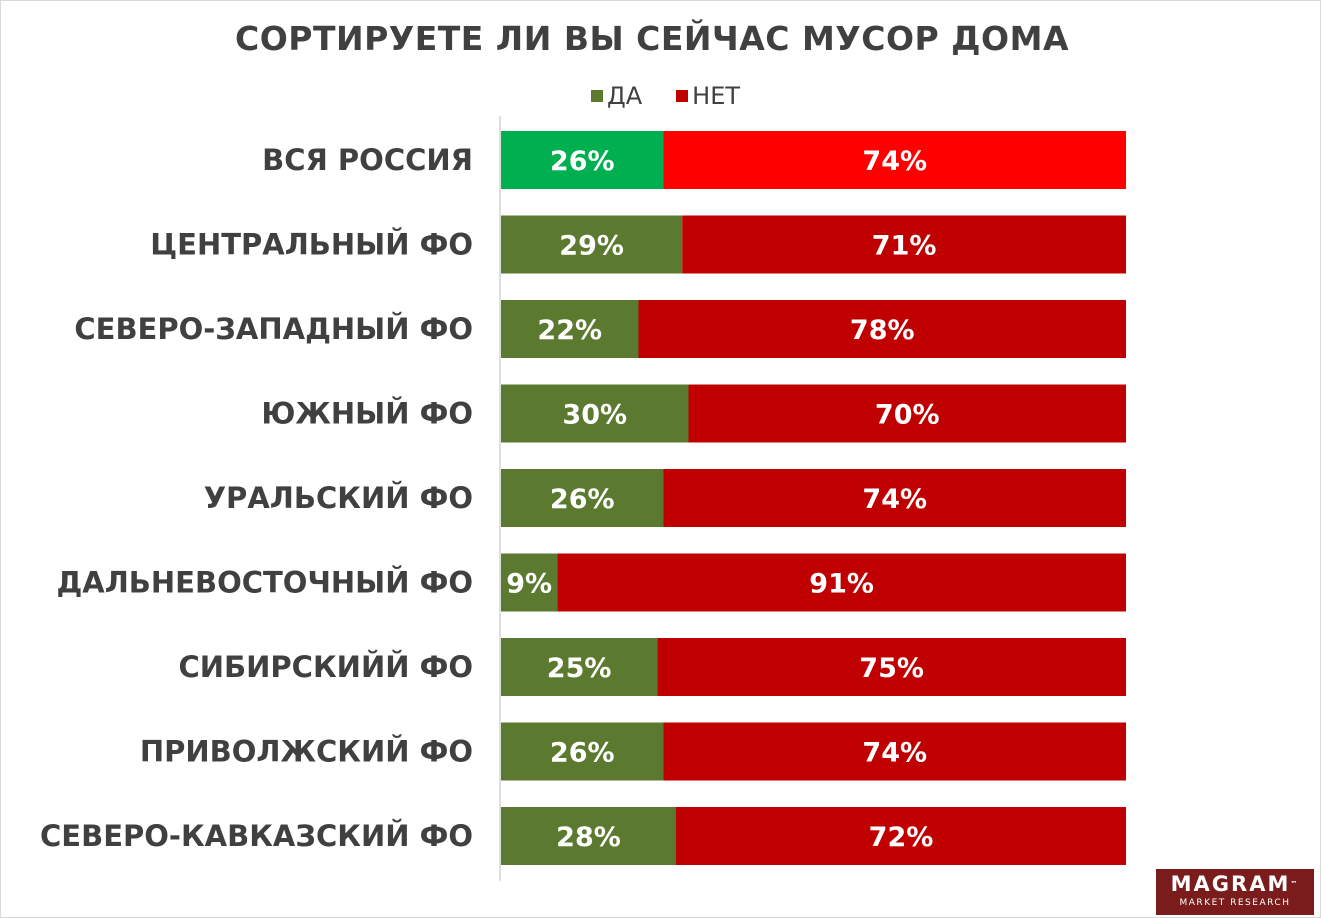  I want to click on data-label-yes: 30%, so click(594, 415).